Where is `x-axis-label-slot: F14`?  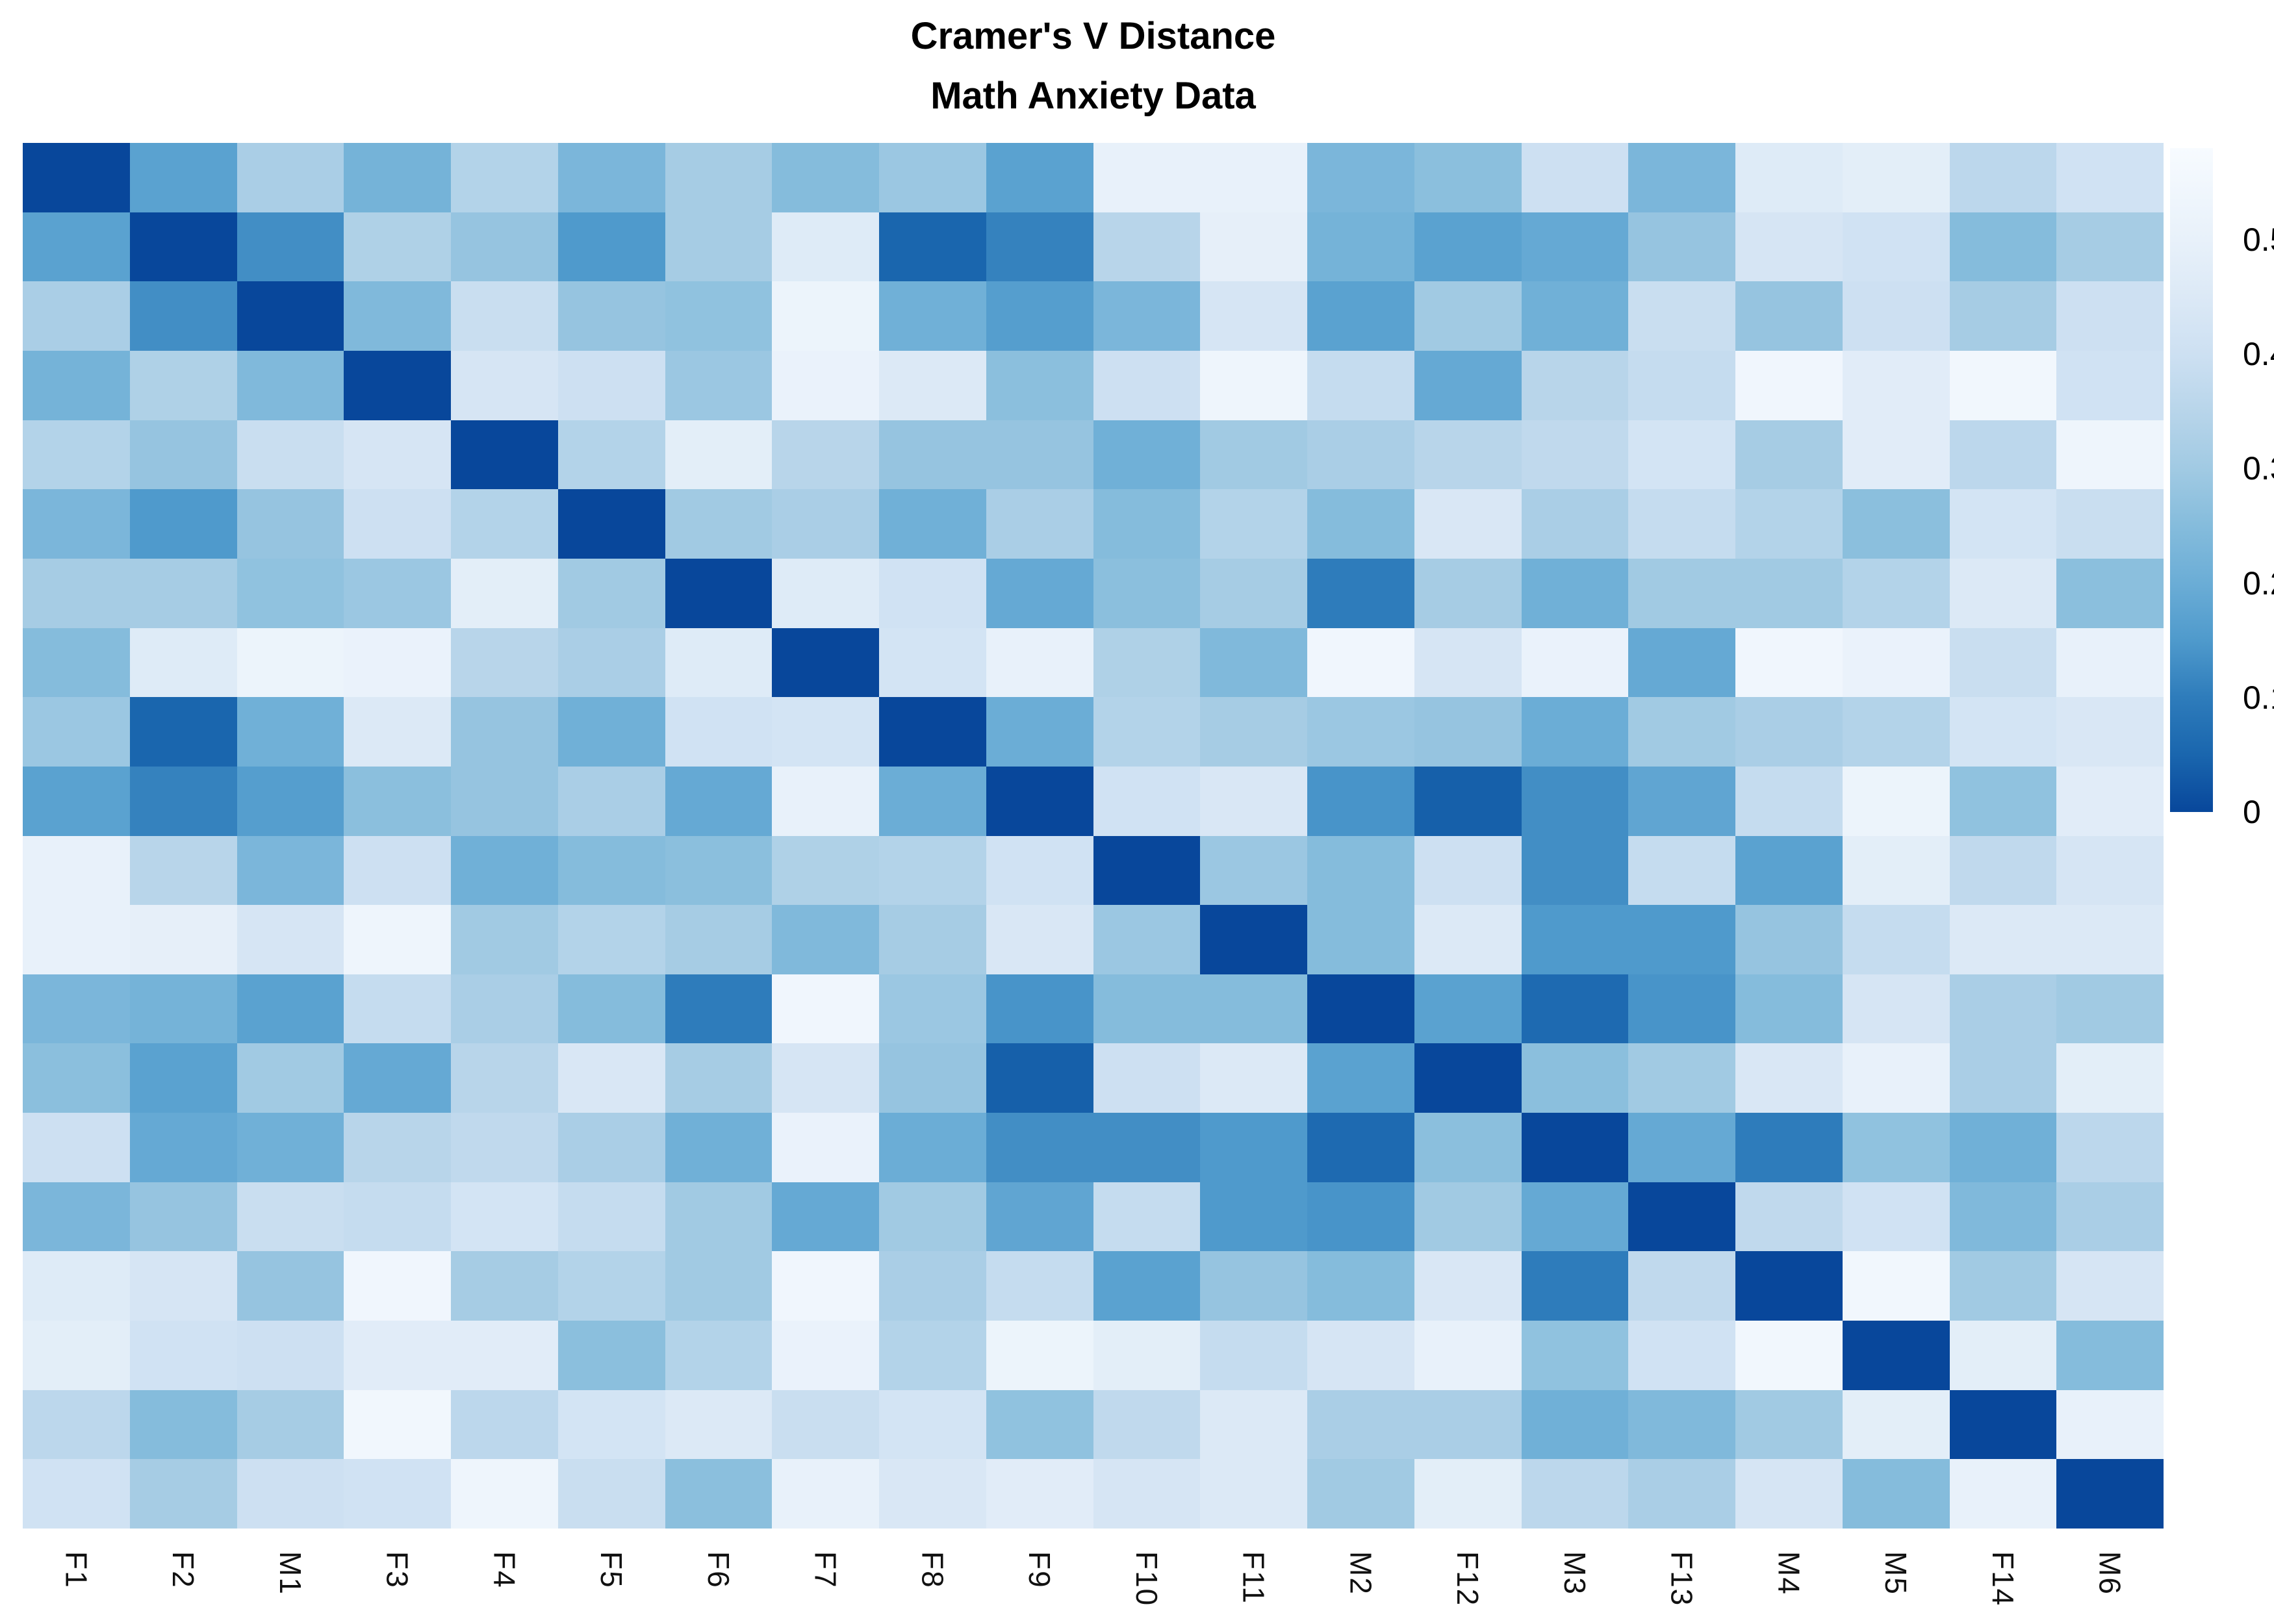
x-axis-label-slot: F14 is located at coordinates (2003, 1587).